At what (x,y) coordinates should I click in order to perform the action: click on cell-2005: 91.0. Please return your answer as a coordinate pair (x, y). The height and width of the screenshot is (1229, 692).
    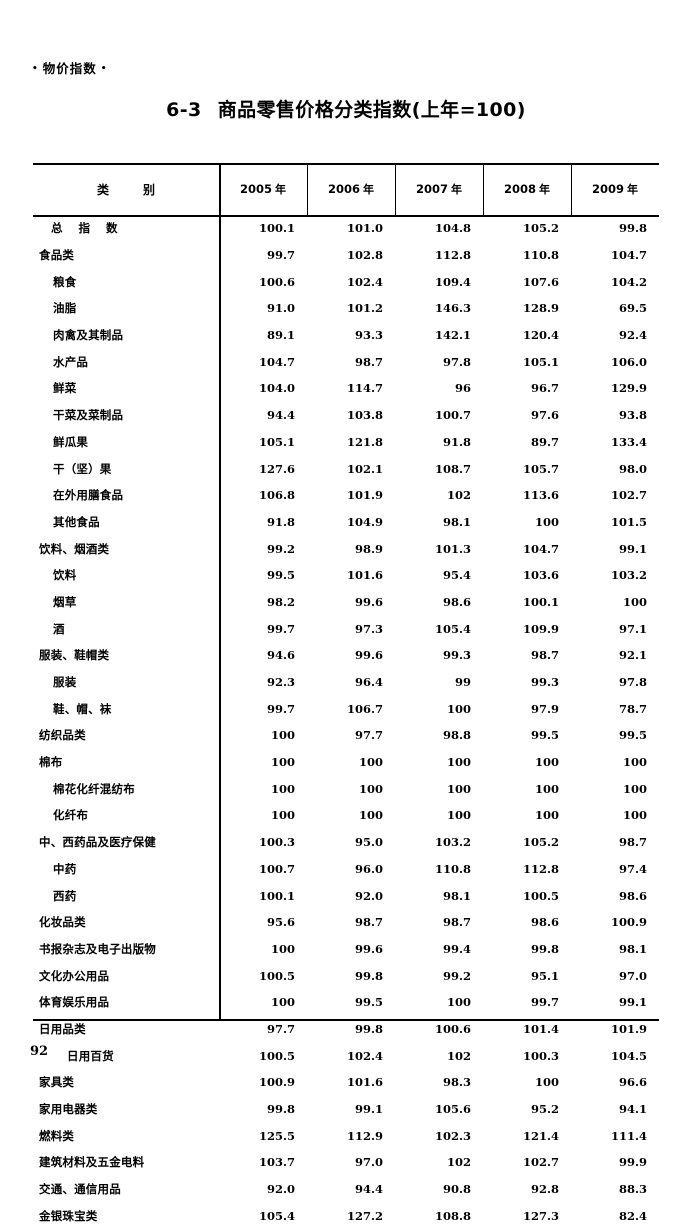
    Looking at the image, I should click on (280, 308).